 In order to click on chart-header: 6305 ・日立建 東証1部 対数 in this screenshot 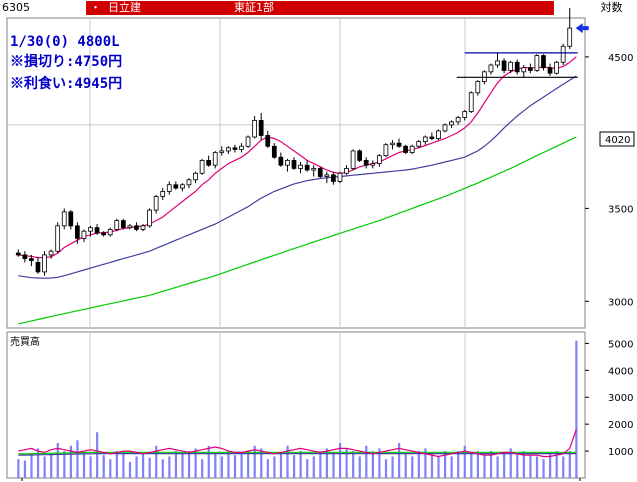, I will do `click(318, 8)`.